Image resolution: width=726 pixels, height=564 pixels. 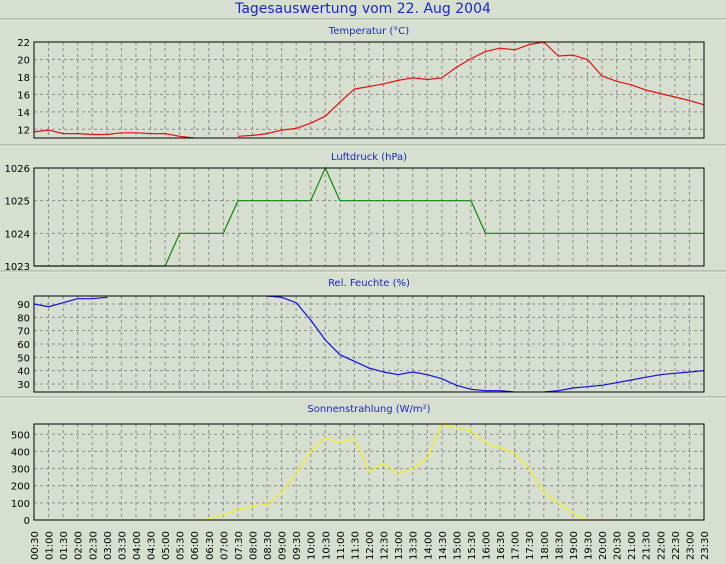 I want to click on x-tick-label: 00:30, so click(x=35, y=545).